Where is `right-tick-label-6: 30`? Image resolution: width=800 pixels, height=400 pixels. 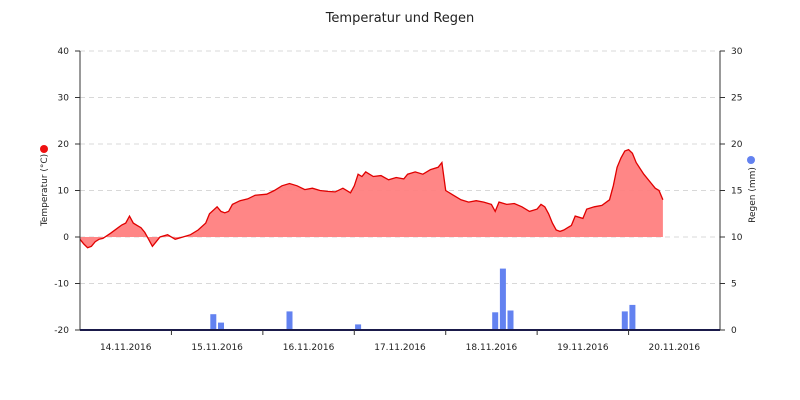
right-tick-label-6: 30 is located at coordinates (737, 52).